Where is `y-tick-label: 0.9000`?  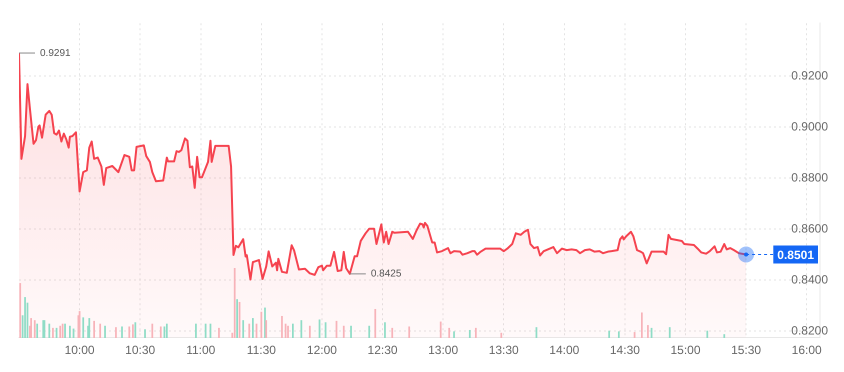 y-tick-label: 0.9000 is located at coordinates (809, 127).